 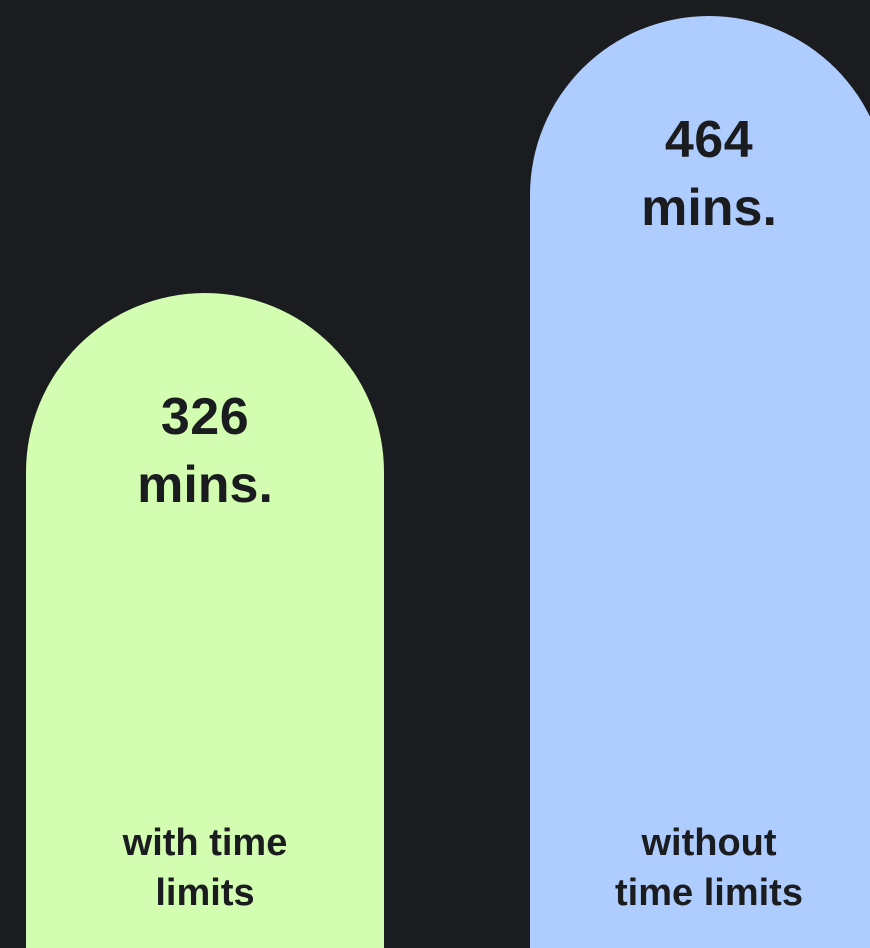 I want to click on bar-value-number: 326, so click(x=205, y=417).